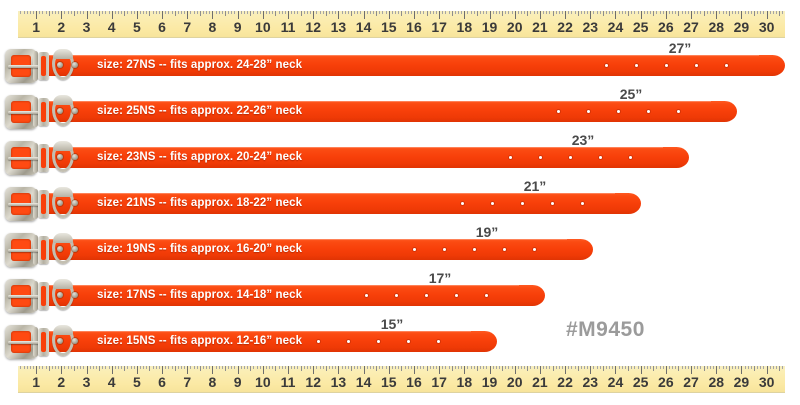  I want to click on ruler-number: 18, so click(464, 382).